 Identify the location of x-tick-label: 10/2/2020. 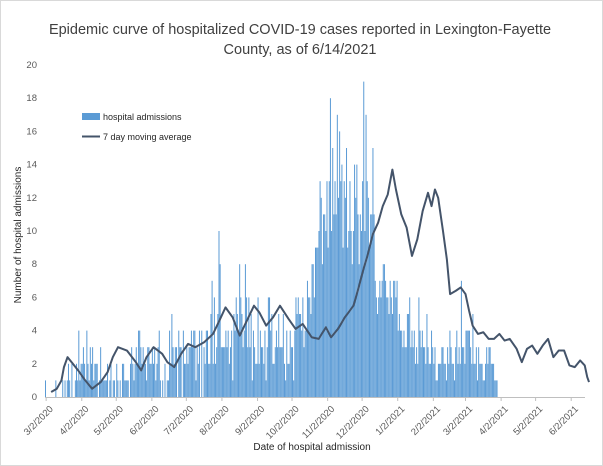
(283, 423).